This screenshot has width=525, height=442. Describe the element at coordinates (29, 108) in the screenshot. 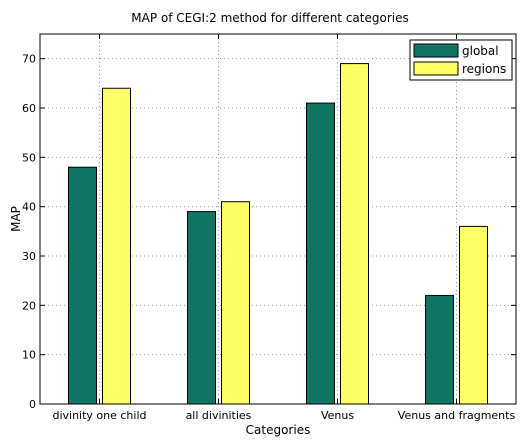

I see `y-tick-label: 60` at that location.